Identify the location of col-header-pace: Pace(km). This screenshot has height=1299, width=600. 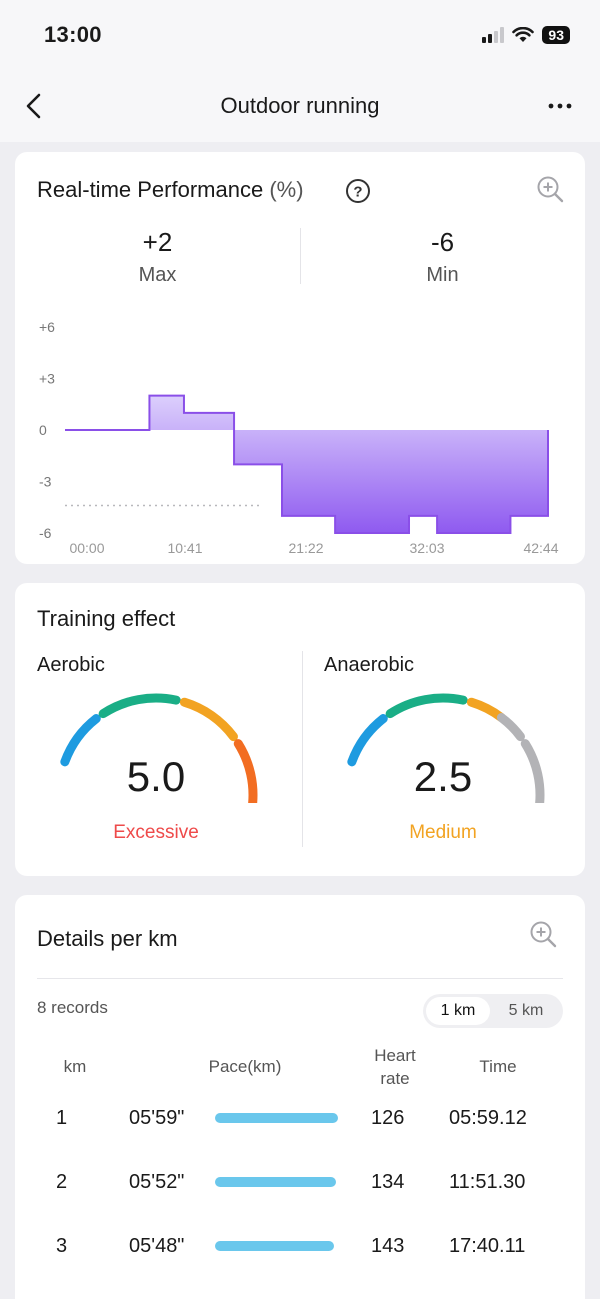
(245, 1066).